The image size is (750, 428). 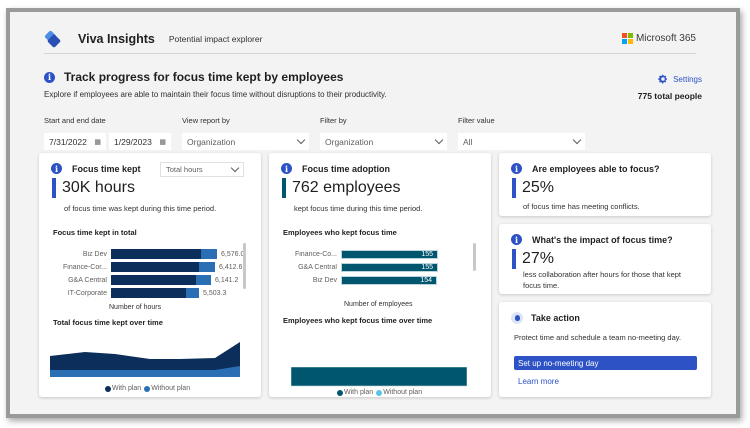 I want to click on bar-row: Biz Dev 154, so click(x=358, y=280).